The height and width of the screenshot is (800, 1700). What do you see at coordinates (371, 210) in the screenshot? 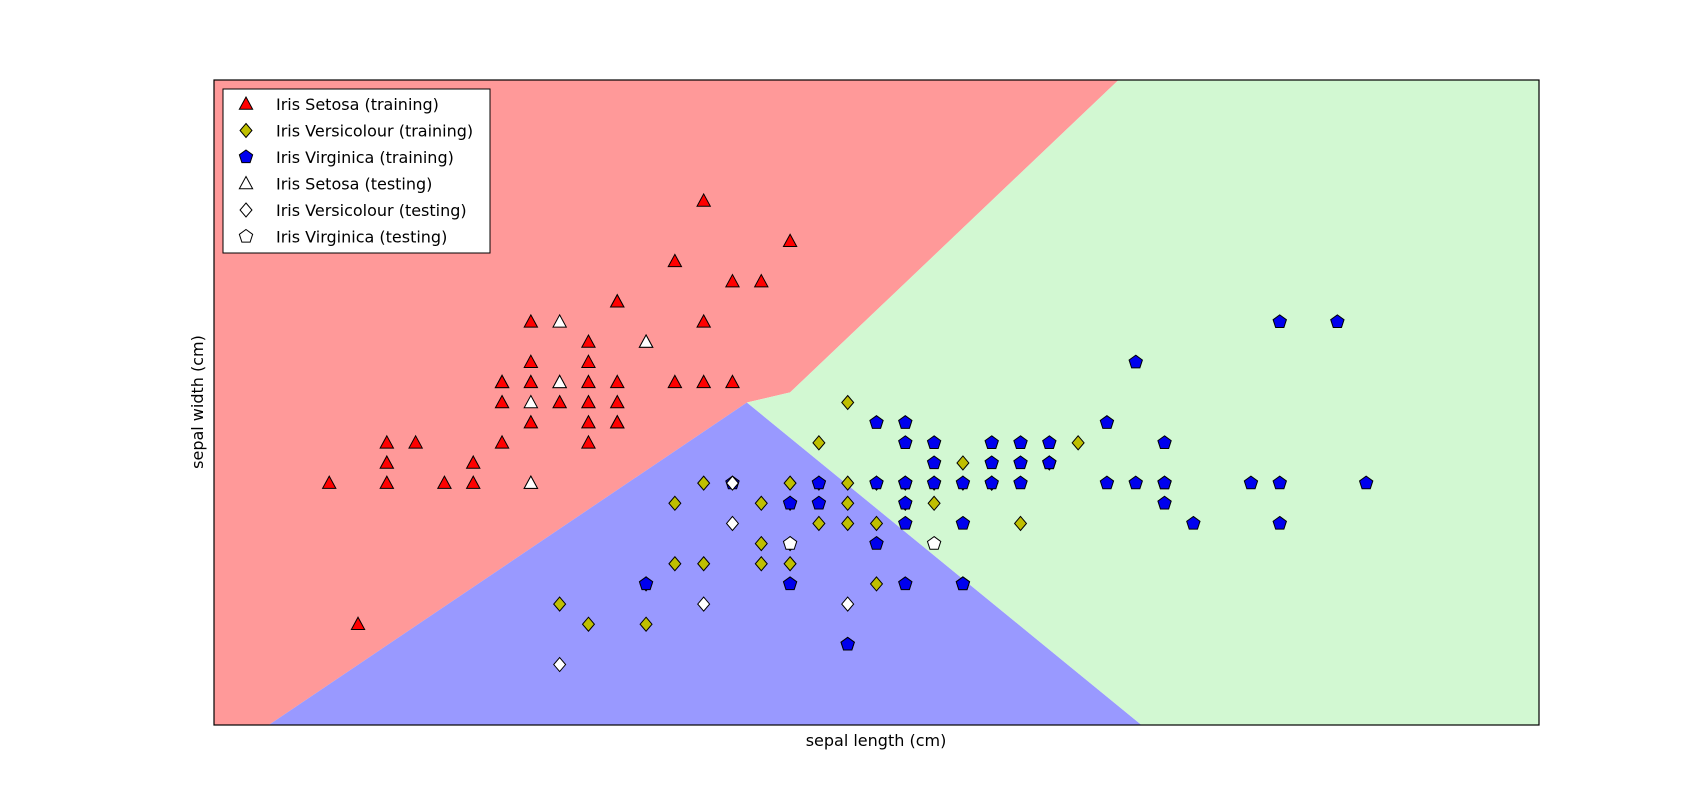
I see `legend-label-iris-versicolour-testing: Iris Versicolour (testing)` at bounding box center [371, 210].